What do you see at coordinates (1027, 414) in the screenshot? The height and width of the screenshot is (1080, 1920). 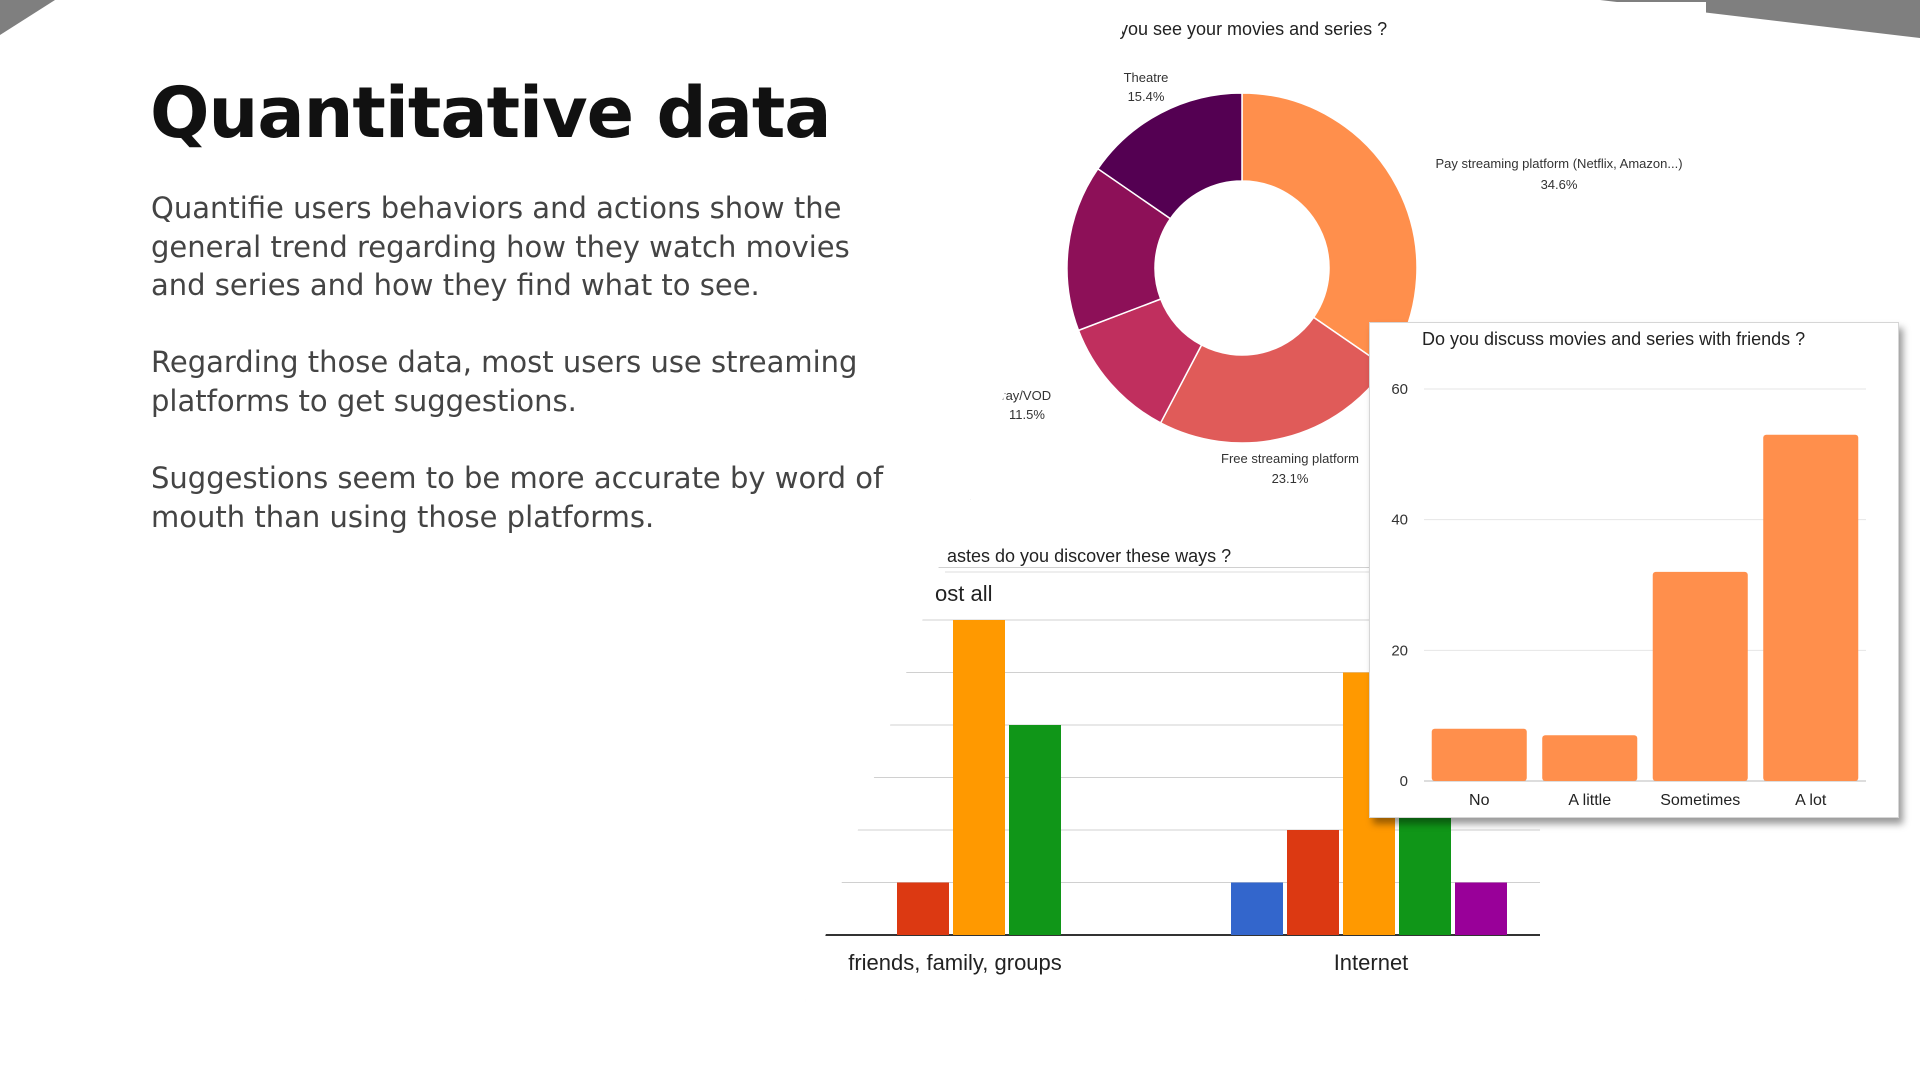 I see `label-bluray-pct: 11.5%` at bounding box center [1027, 414].